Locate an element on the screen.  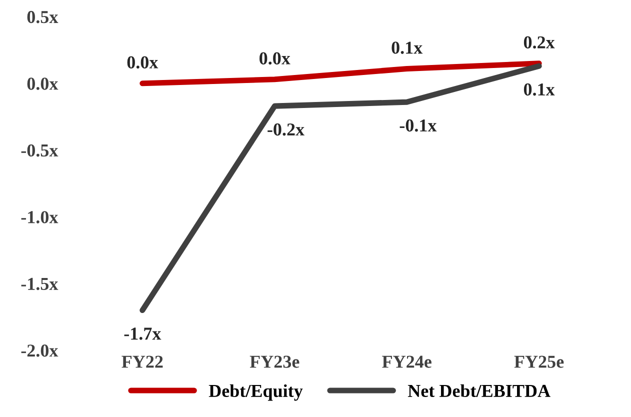
y-tick-label: 0.5x is located at coordinates (42, 17).